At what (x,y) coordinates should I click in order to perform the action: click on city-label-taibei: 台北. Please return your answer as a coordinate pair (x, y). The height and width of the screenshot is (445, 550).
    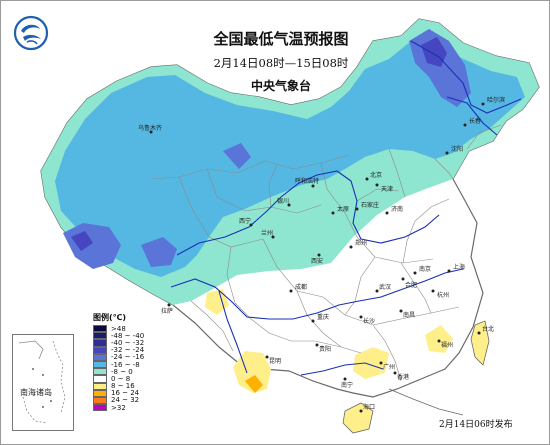
    Looking at the image, I should click on (488, 329).